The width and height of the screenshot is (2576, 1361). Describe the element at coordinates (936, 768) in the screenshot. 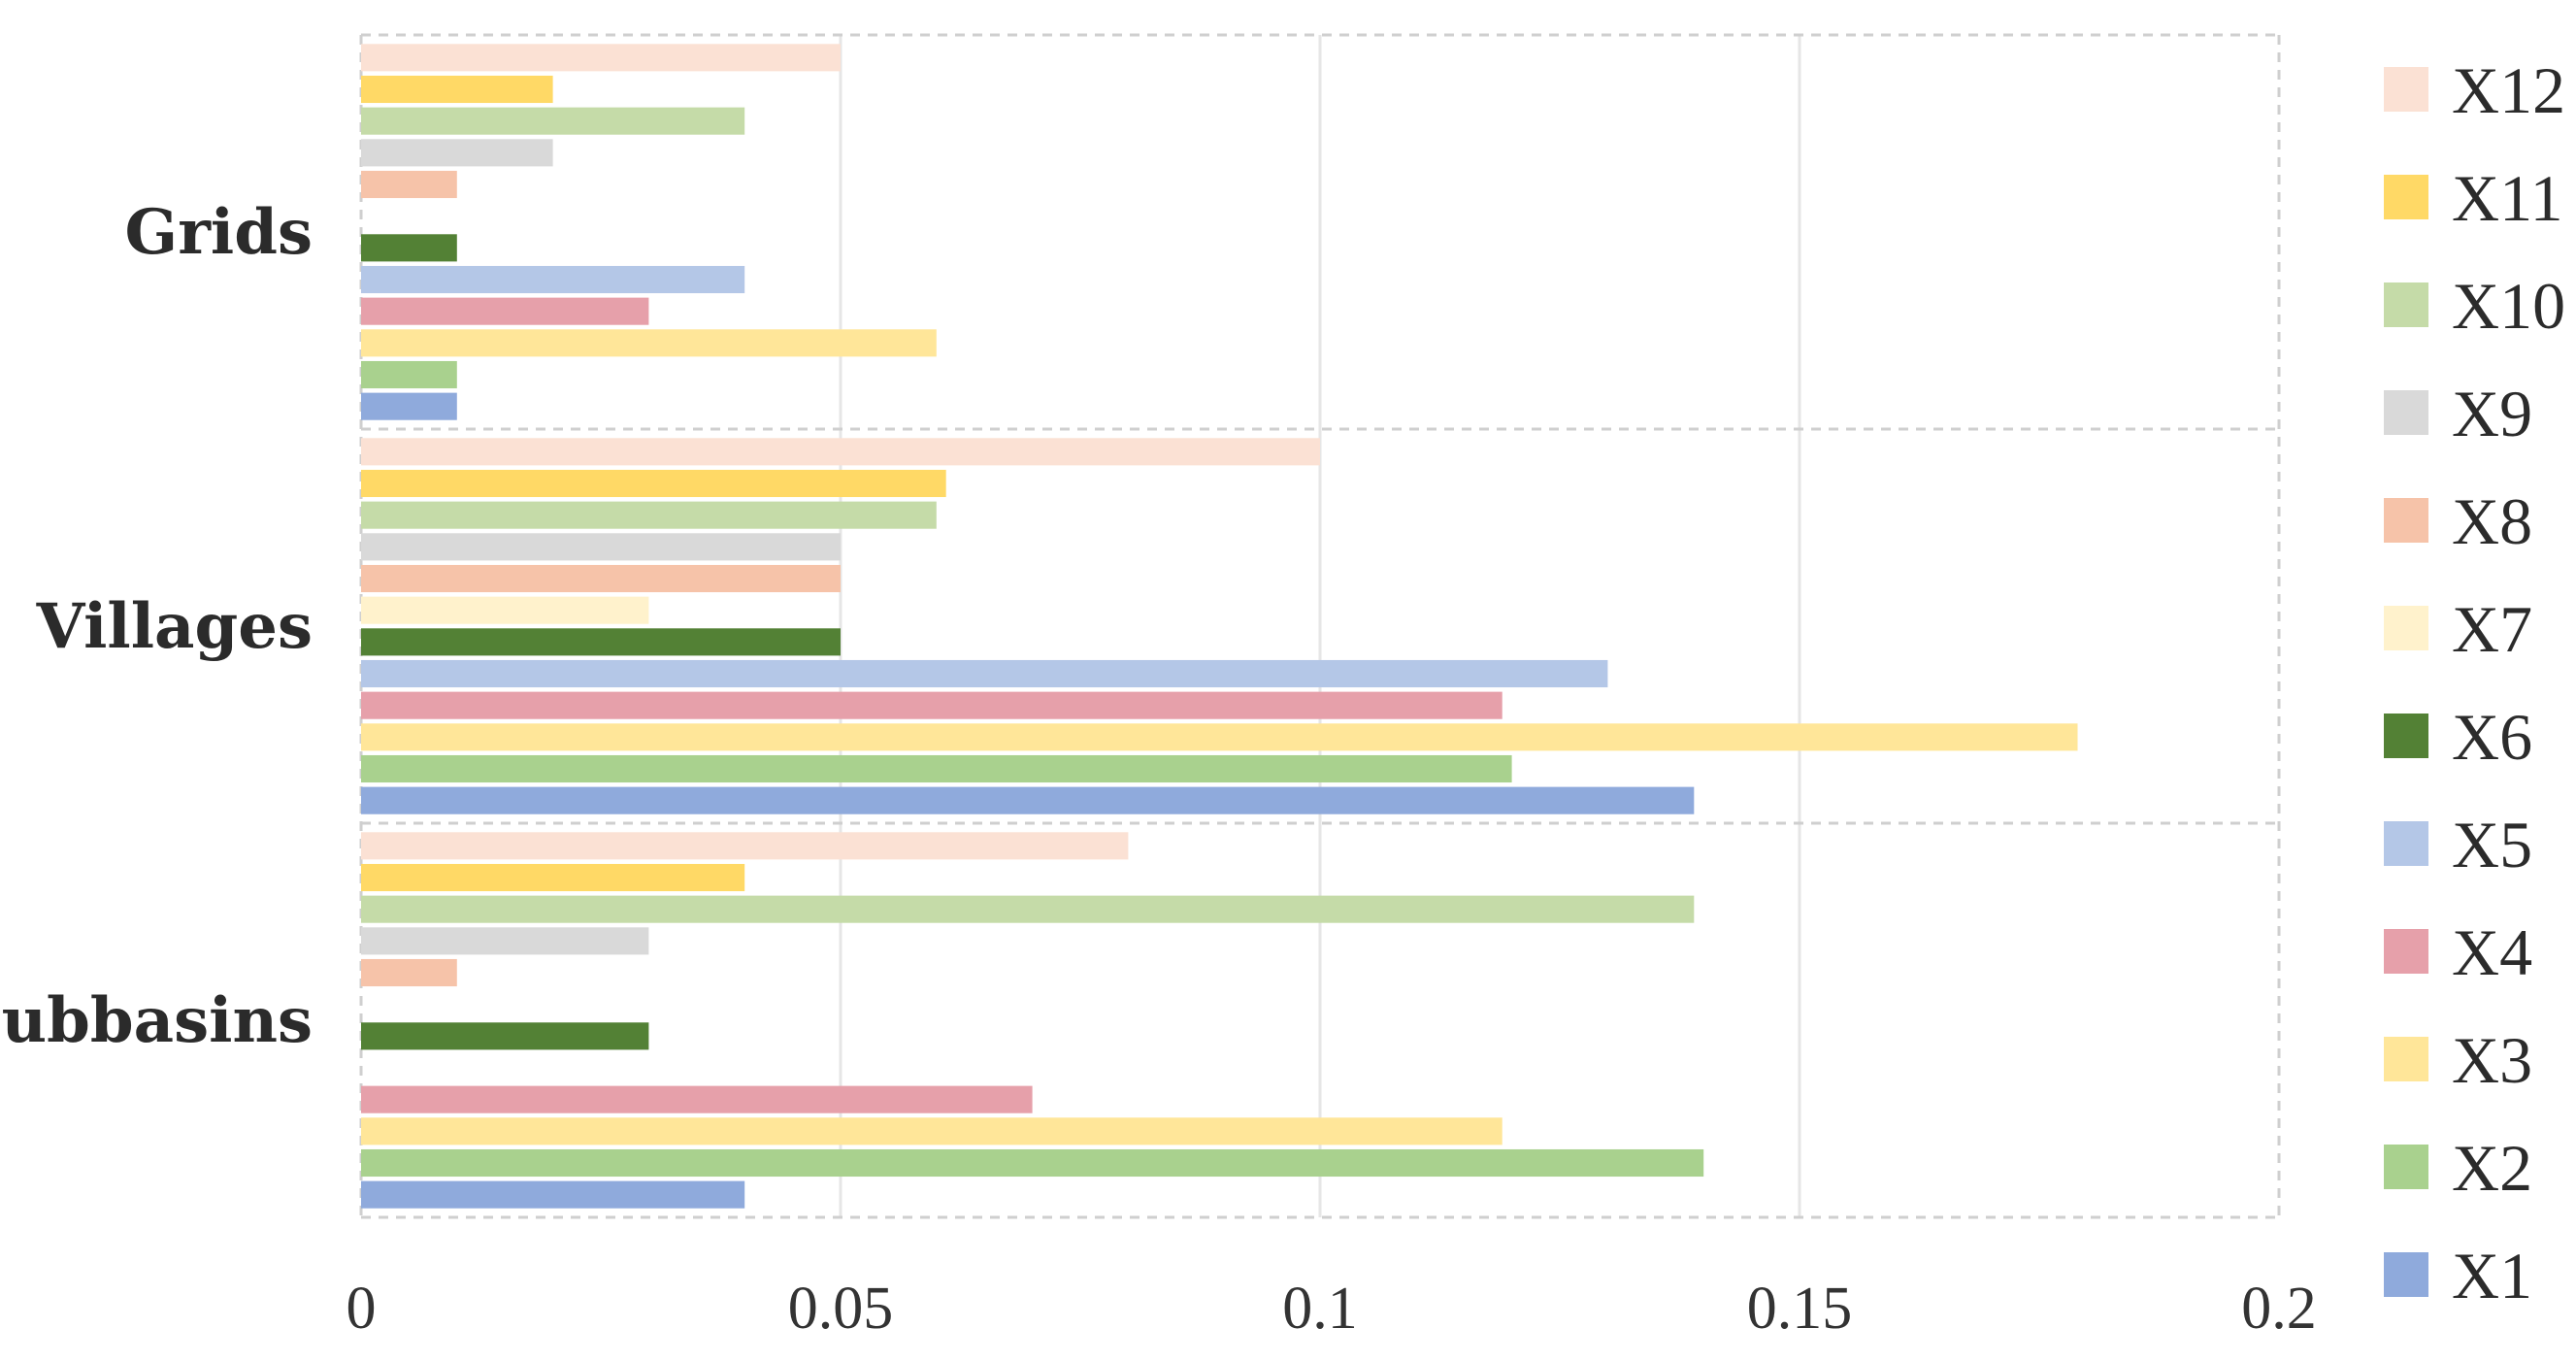

I see `bar-villages-x2` at that location.